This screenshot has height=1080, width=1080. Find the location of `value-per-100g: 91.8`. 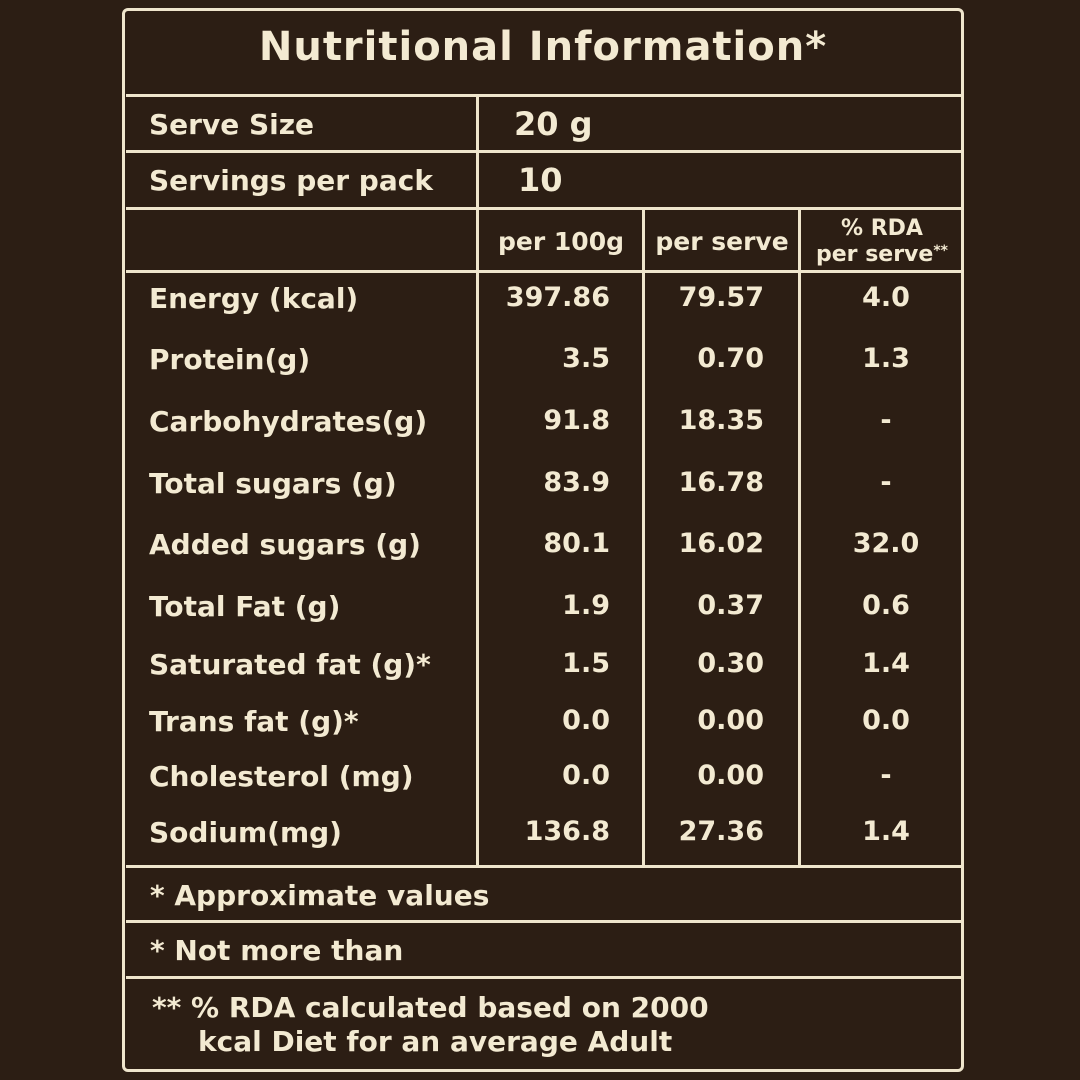

value-per-100g: 91.8 is located at coordinates (576, 420).